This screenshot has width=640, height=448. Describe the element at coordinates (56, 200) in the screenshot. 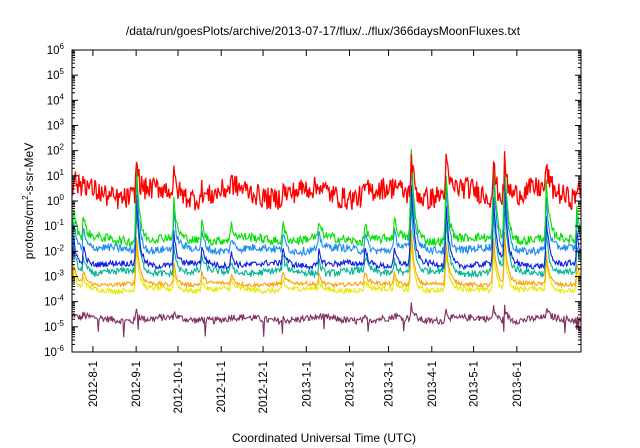

I see `y-tick-label: 10⁰` at that location.